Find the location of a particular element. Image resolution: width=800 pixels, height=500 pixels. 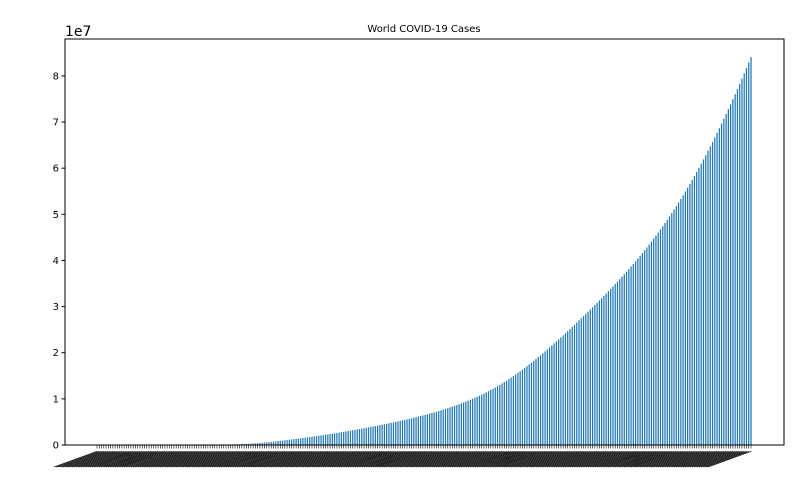

y-tick-label: 8 is located at coordinates (56, 76).